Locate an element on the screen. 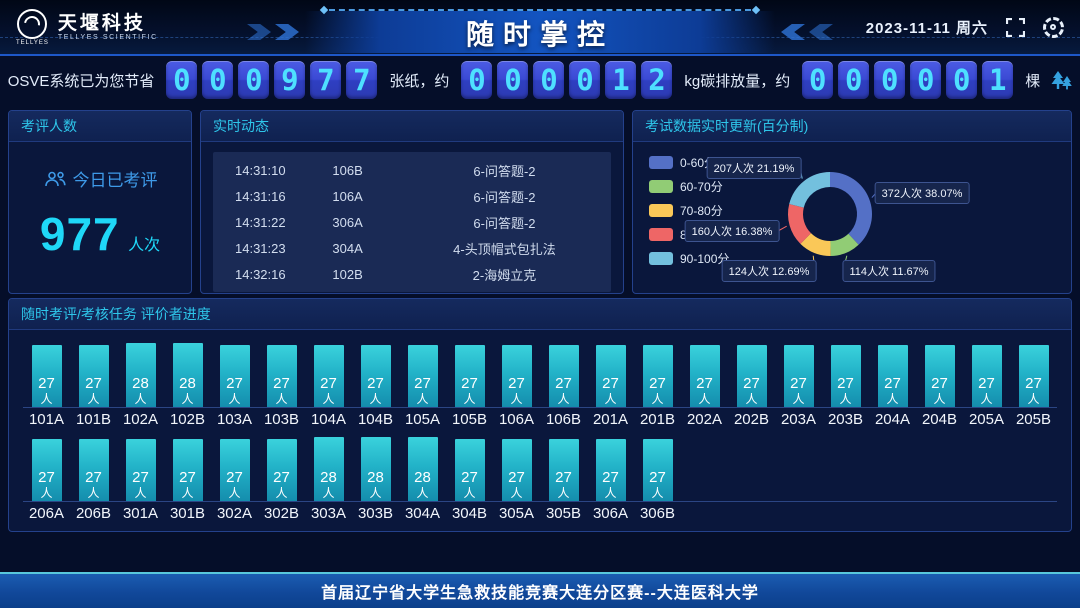  chevron-decoration-icon is located at coordinates (259, 32).